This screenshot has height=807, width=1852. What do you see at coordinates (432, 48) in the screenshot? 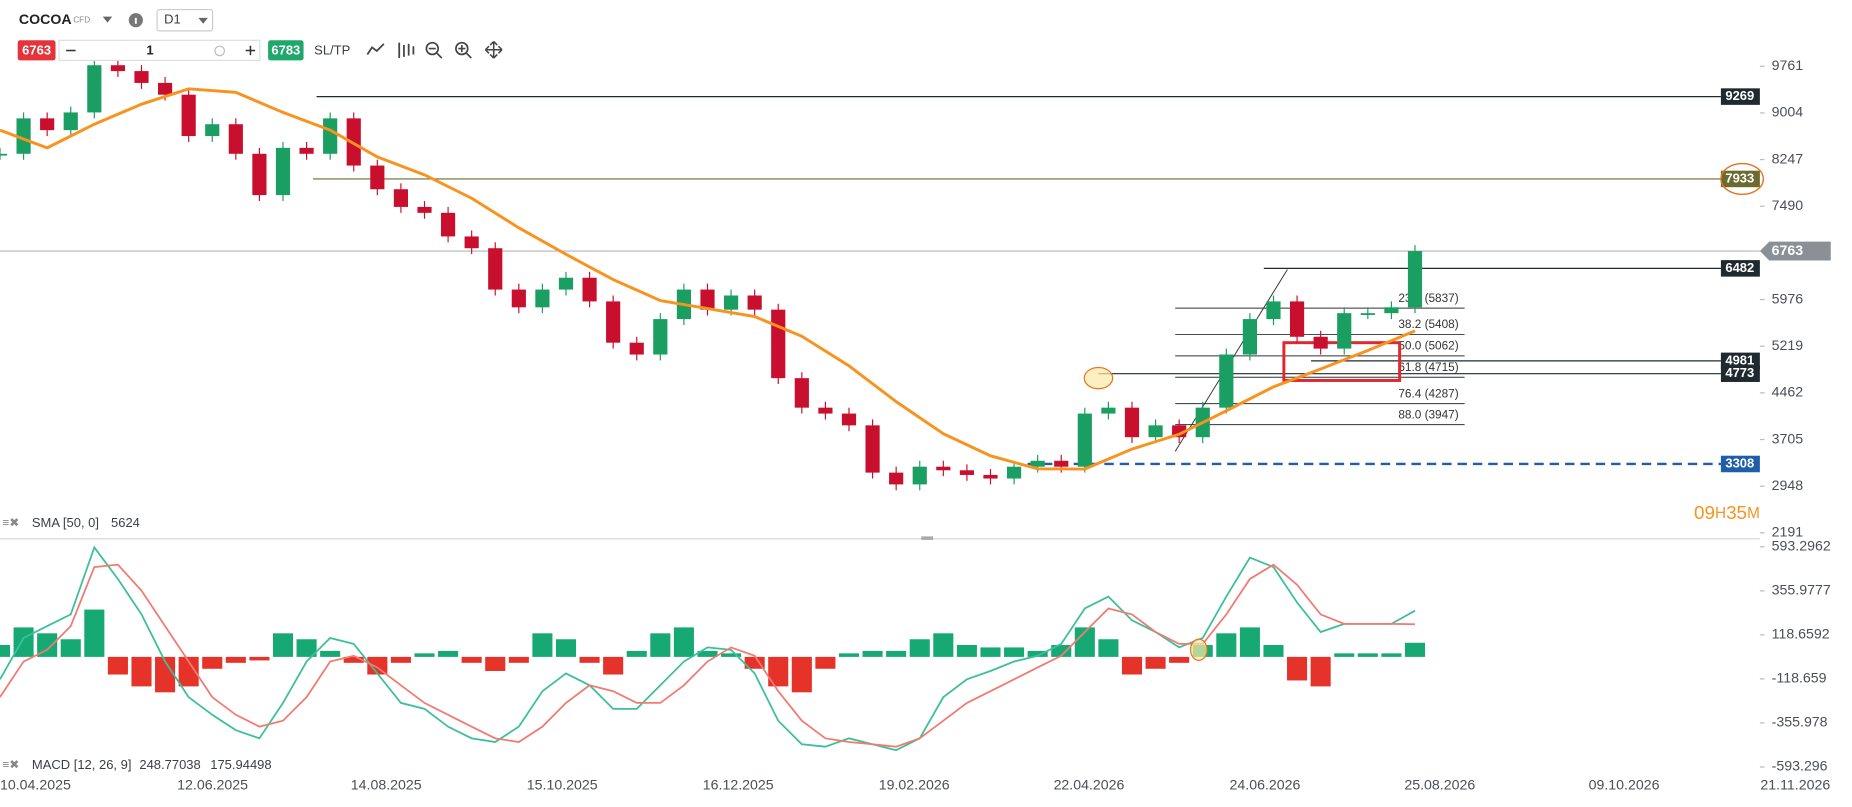
I see `zoom-out-icon` at bounding box center [432, 48].